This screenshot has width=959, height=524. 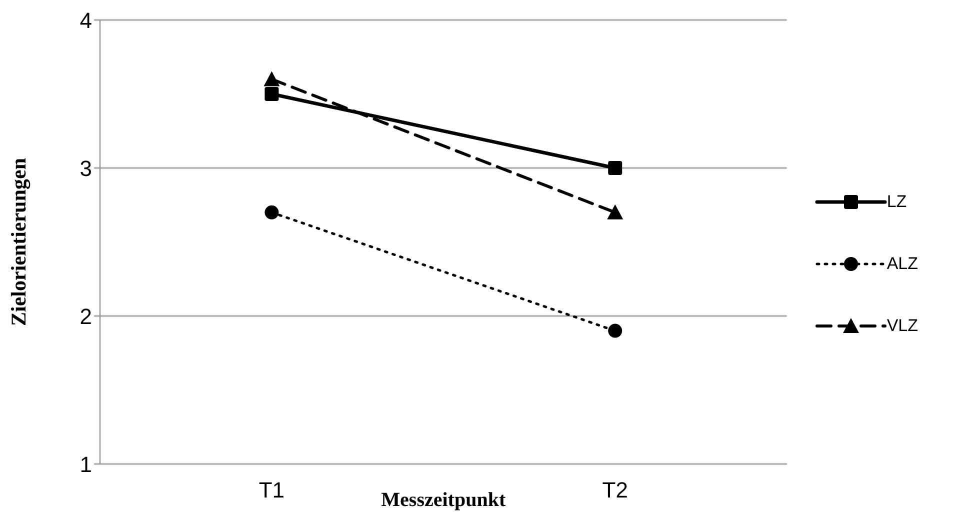 I want to click on y-tick-label: 3, so click(x=86, y=168).